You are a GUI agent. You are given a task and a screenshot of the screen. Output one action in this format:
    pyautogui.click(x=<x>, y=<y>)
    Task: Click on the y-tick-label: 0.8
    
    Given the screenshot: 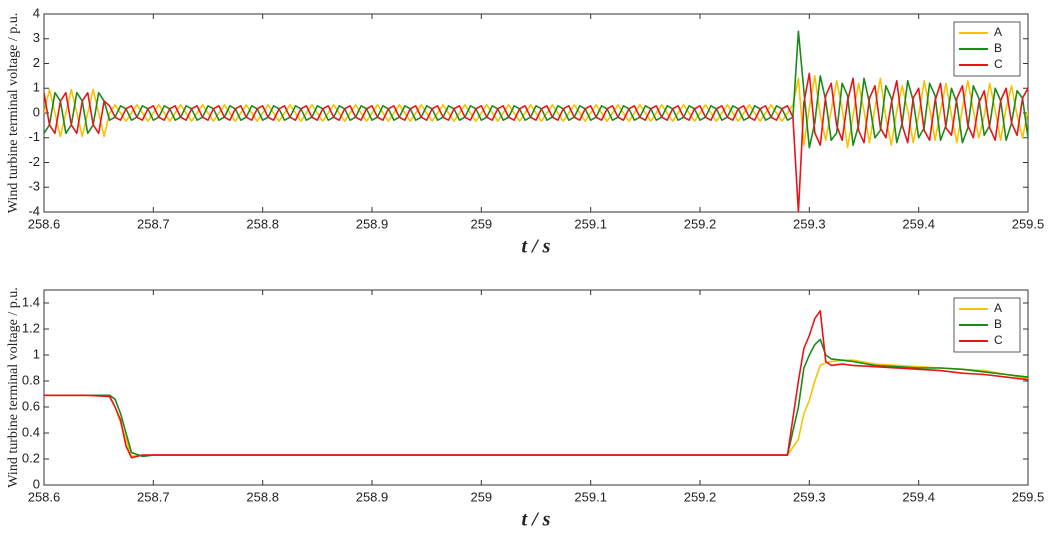 What is the action you would take?
    pyautogui.click(x=31, y=379)
    